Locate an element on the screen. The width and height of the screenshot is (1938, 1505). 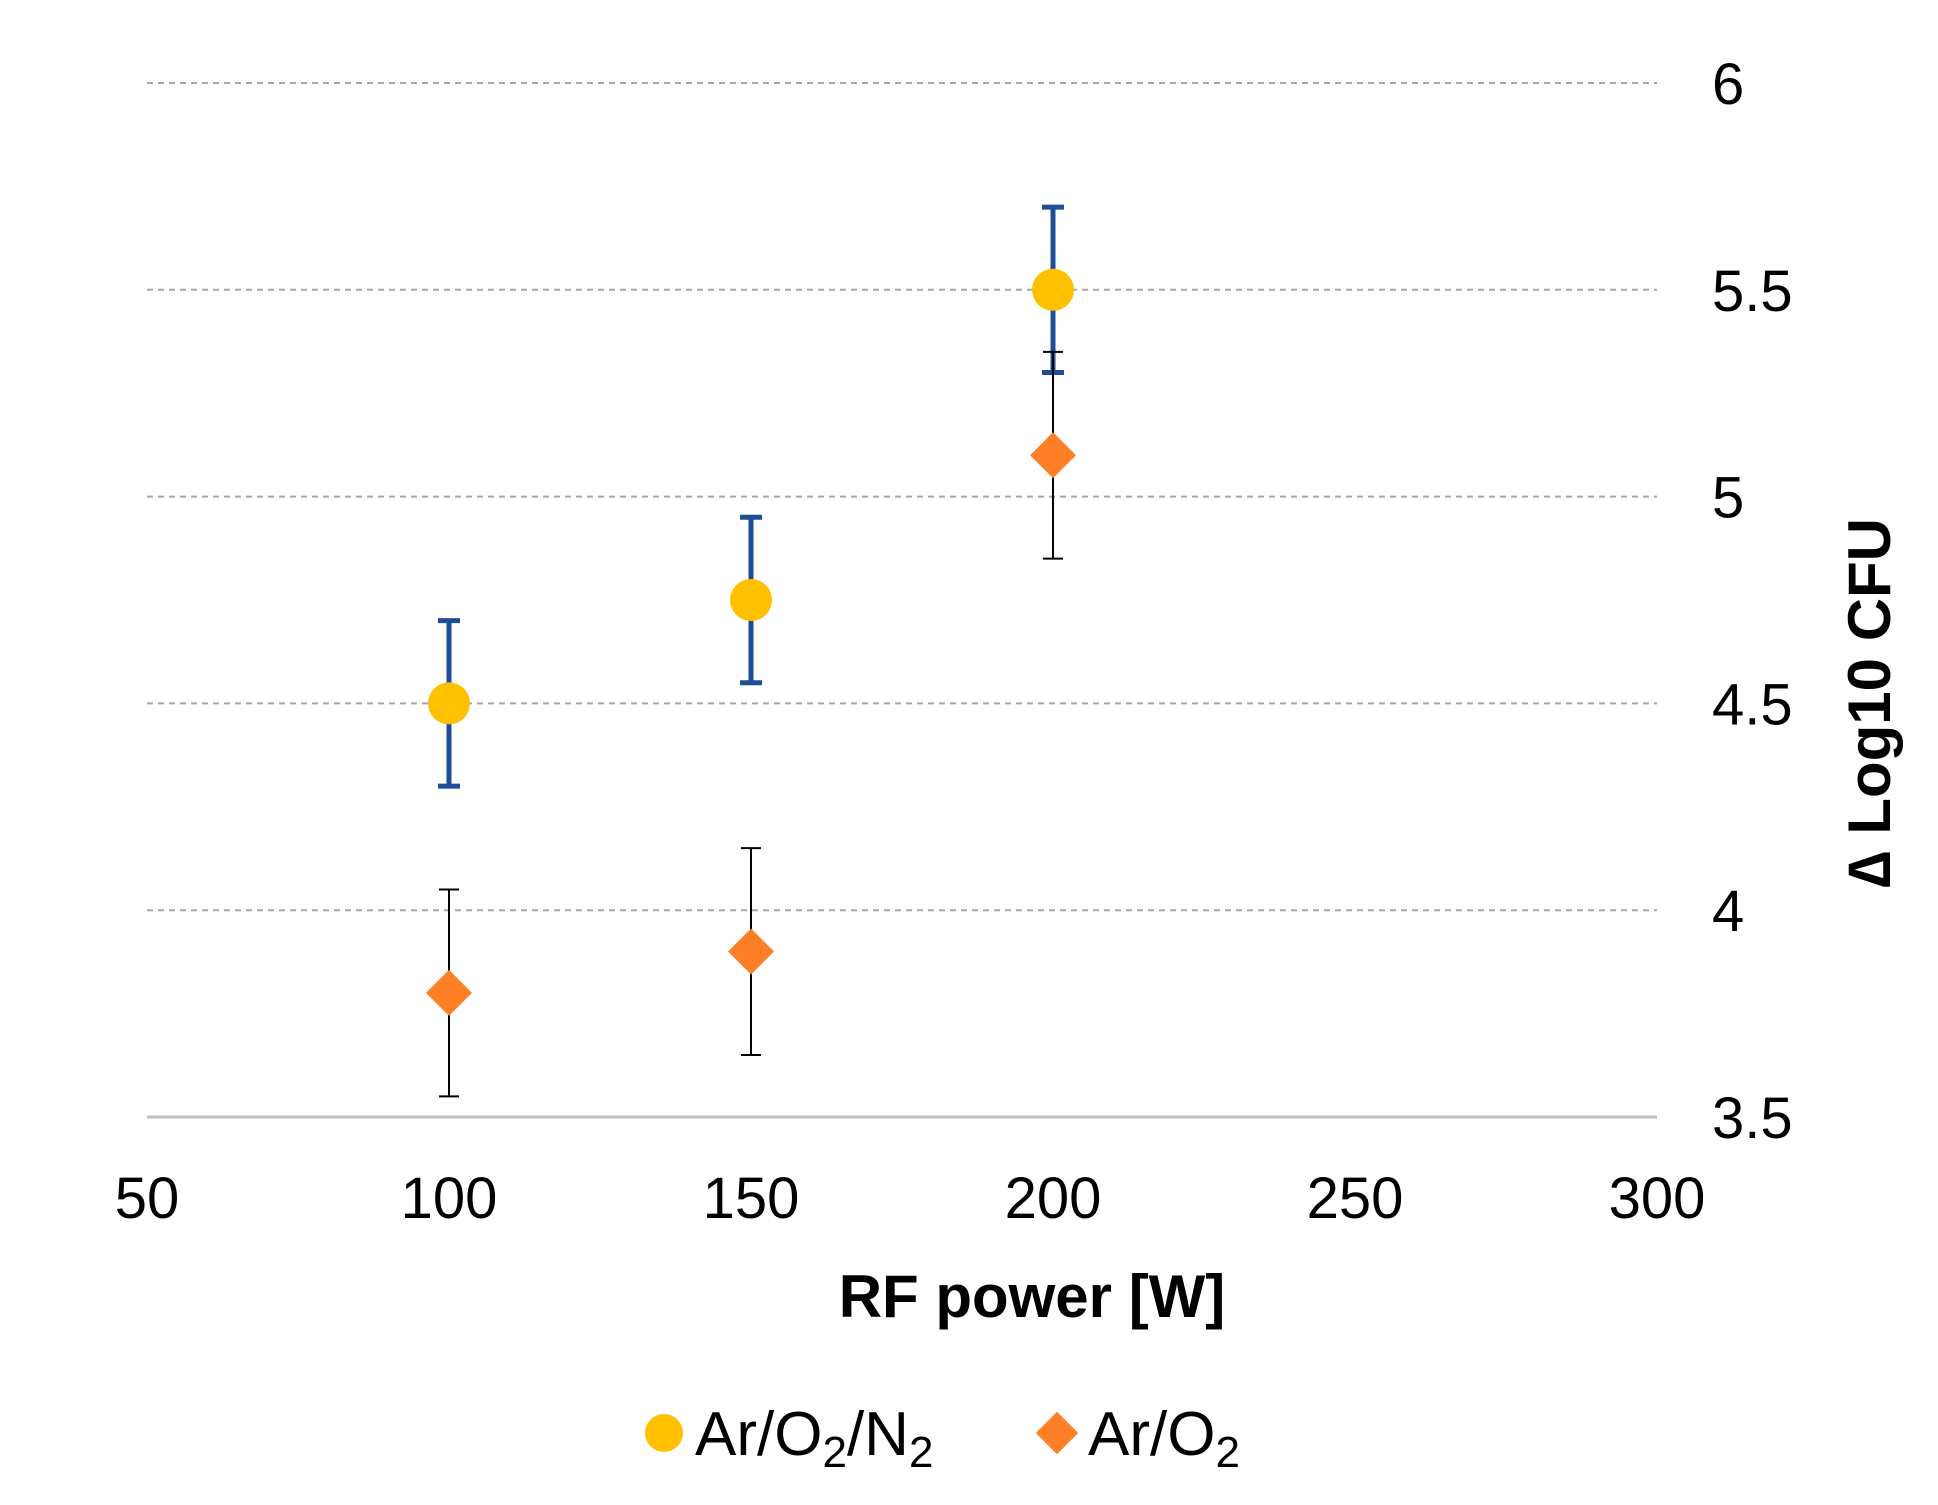
y-tick-label: 3.5 is located at coordinates (1752, 1118).